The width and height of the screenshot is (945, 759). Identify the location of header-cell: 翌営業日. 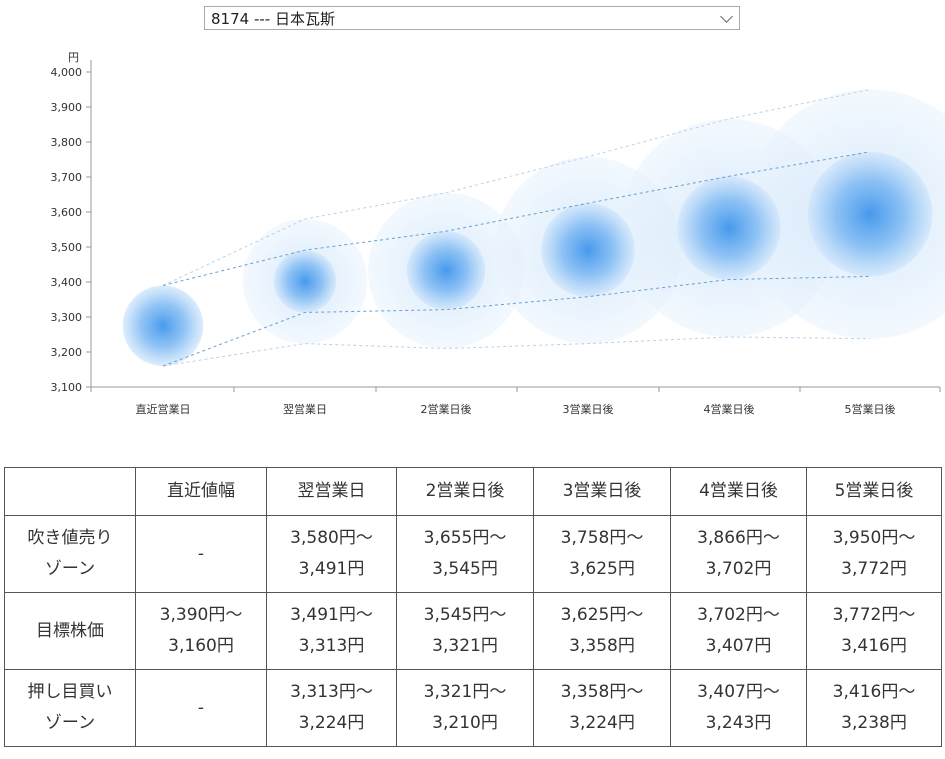
(331, 491).